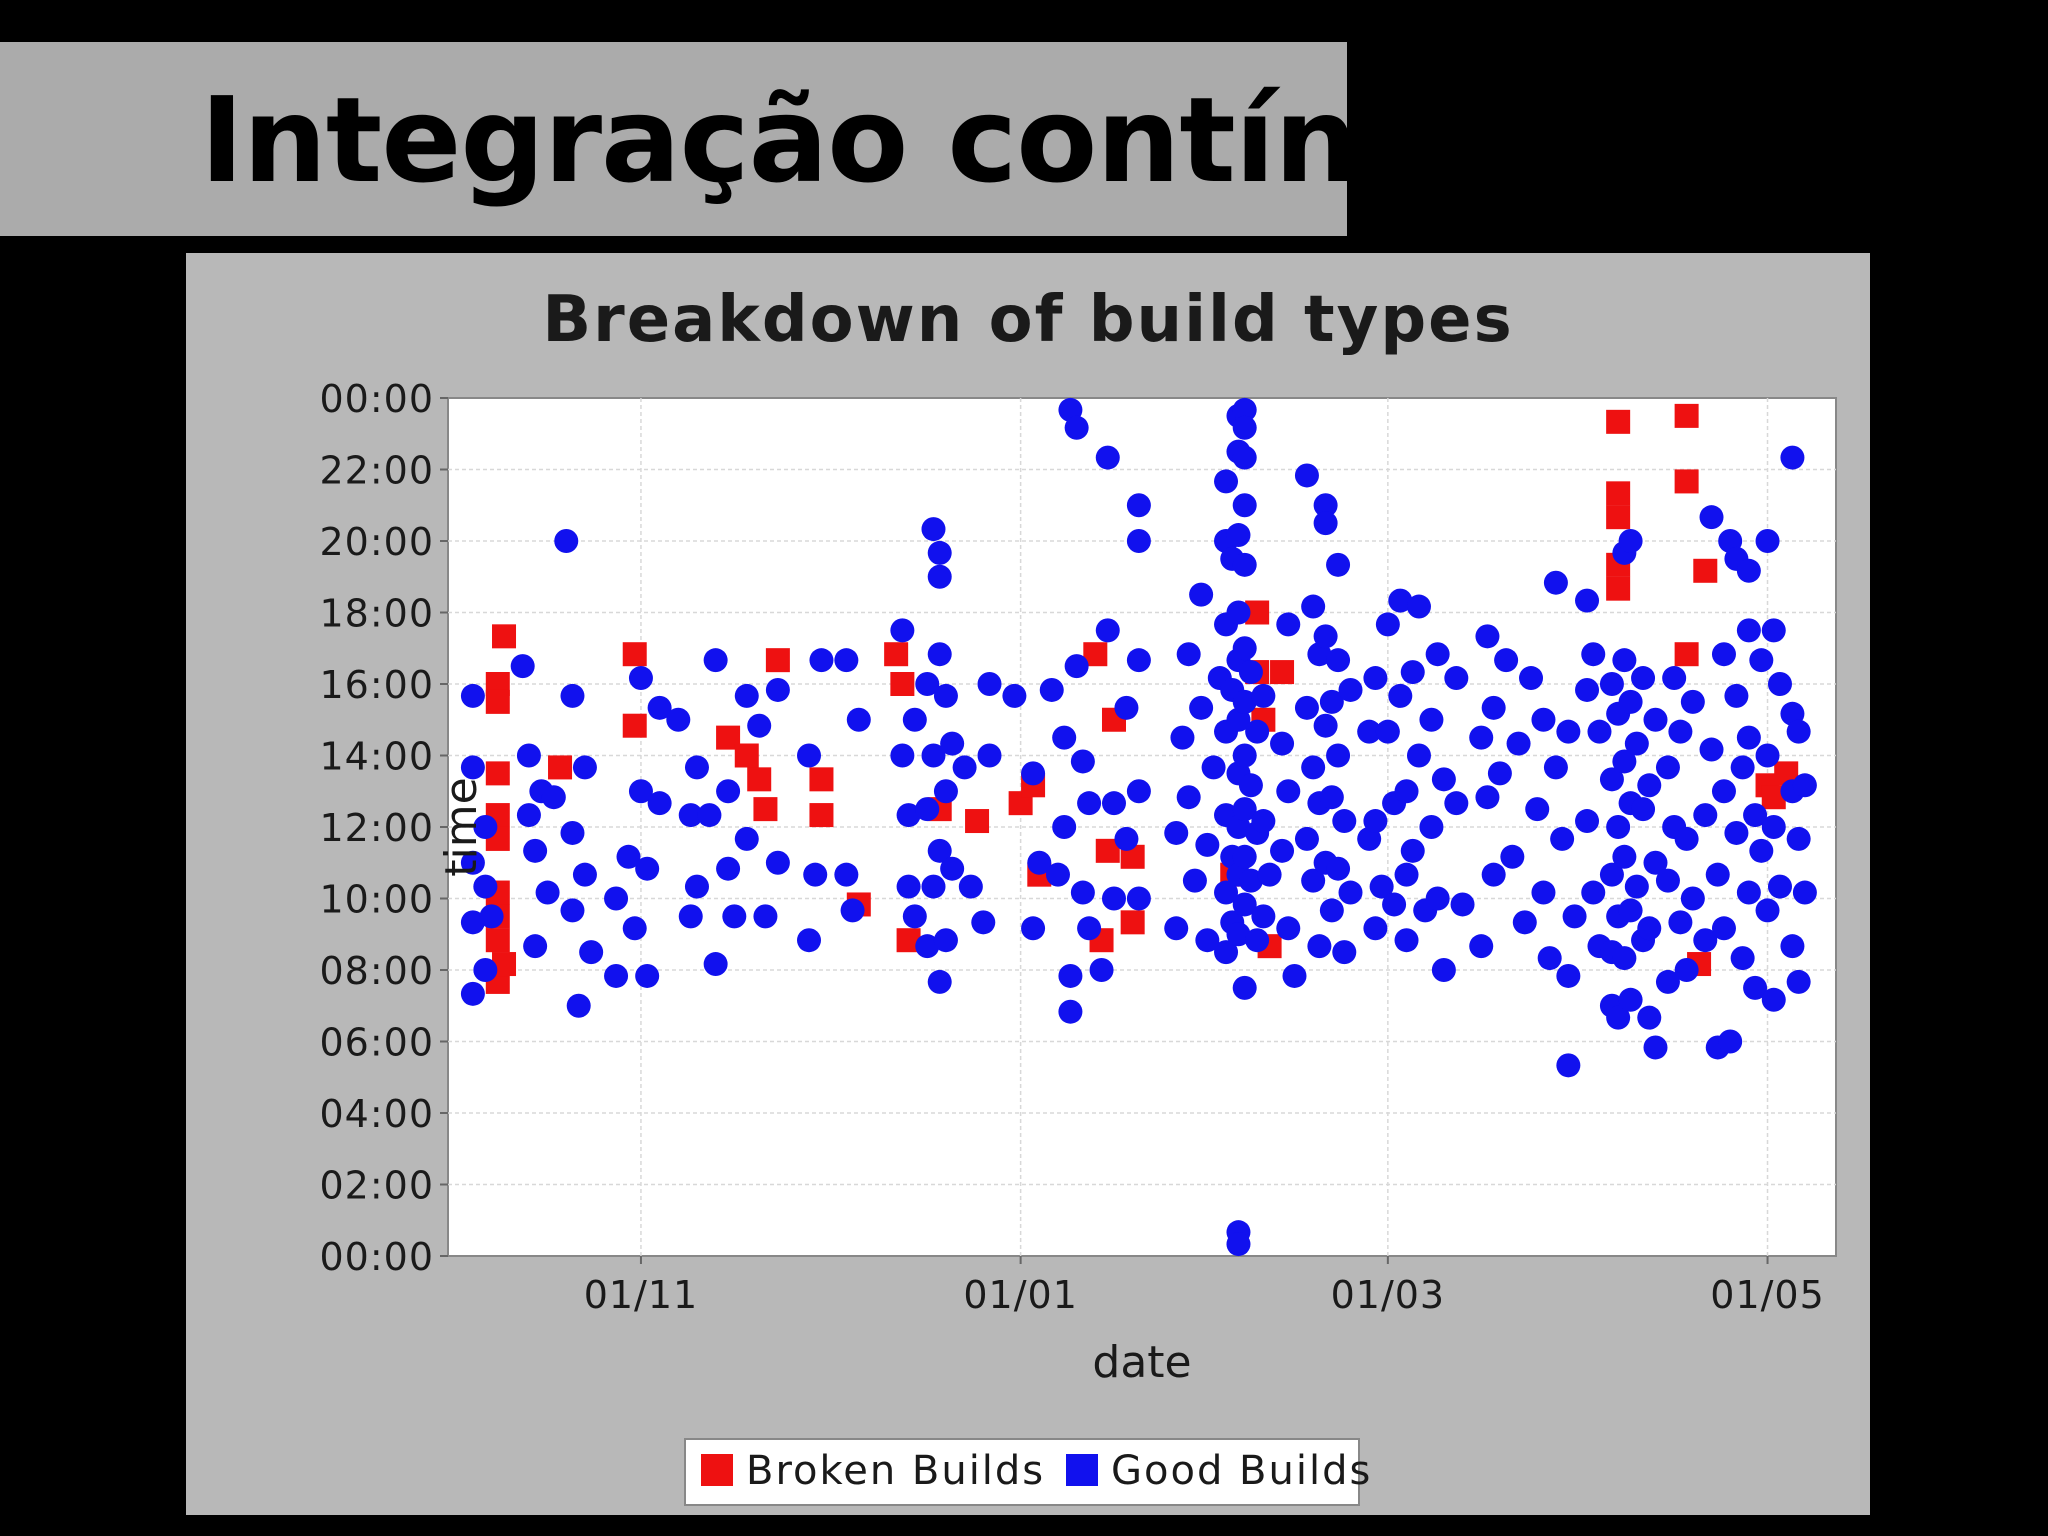 The height and width of the screenshot is (1536, 2048). I want to click on y-tick-label: 08:00, so click(376, 971).